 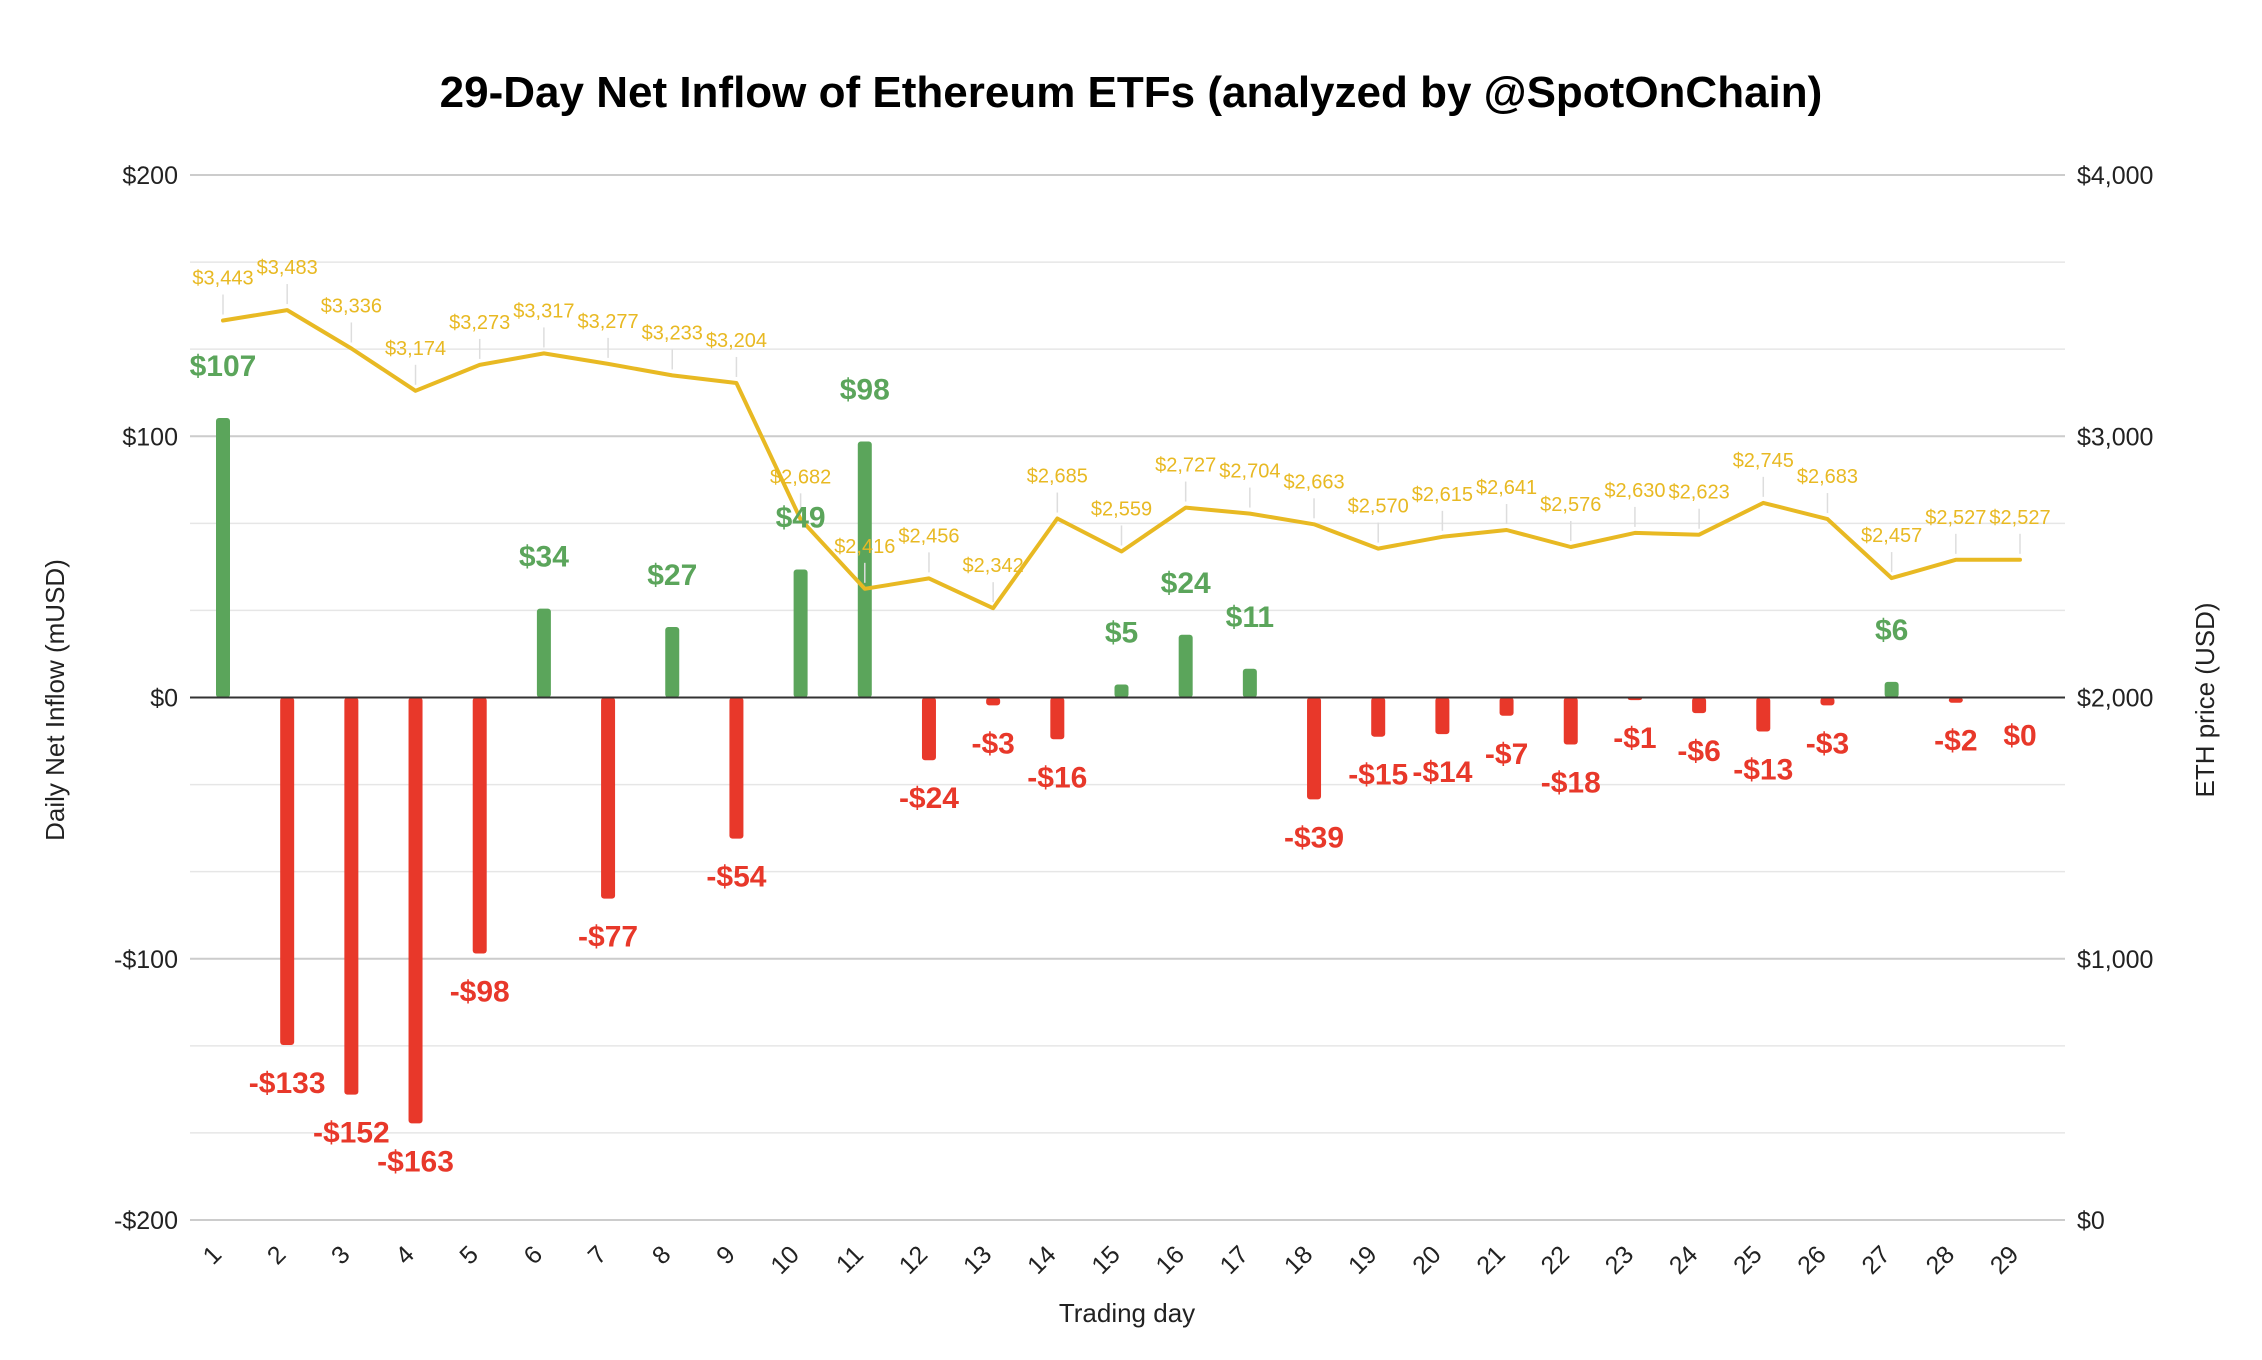 I want to click on x-tick-label: 18, so click(x=1298, y=1259).